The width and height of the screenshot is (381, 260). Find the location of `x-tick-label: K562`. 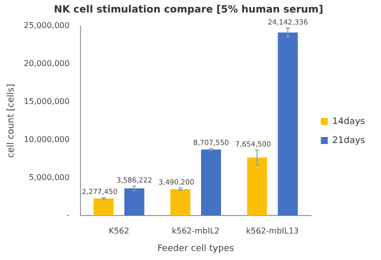

x-tick-label: K562 is located at coordinates (119, 231).